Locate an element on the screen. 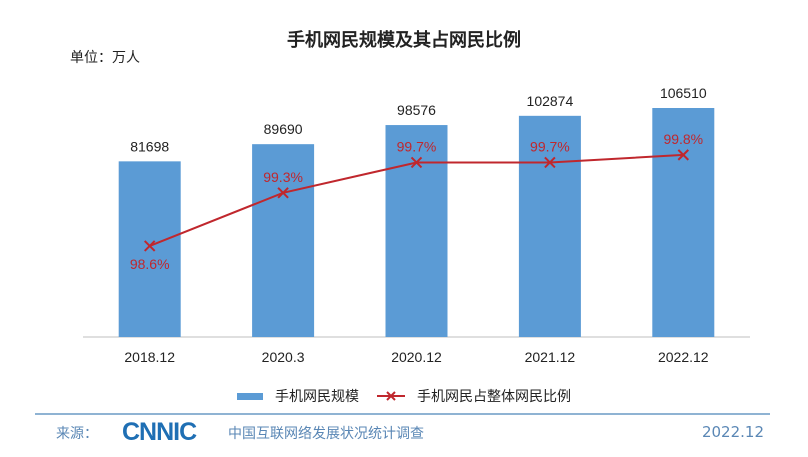  source-label: 来源： is located at coordinates (77, 434).